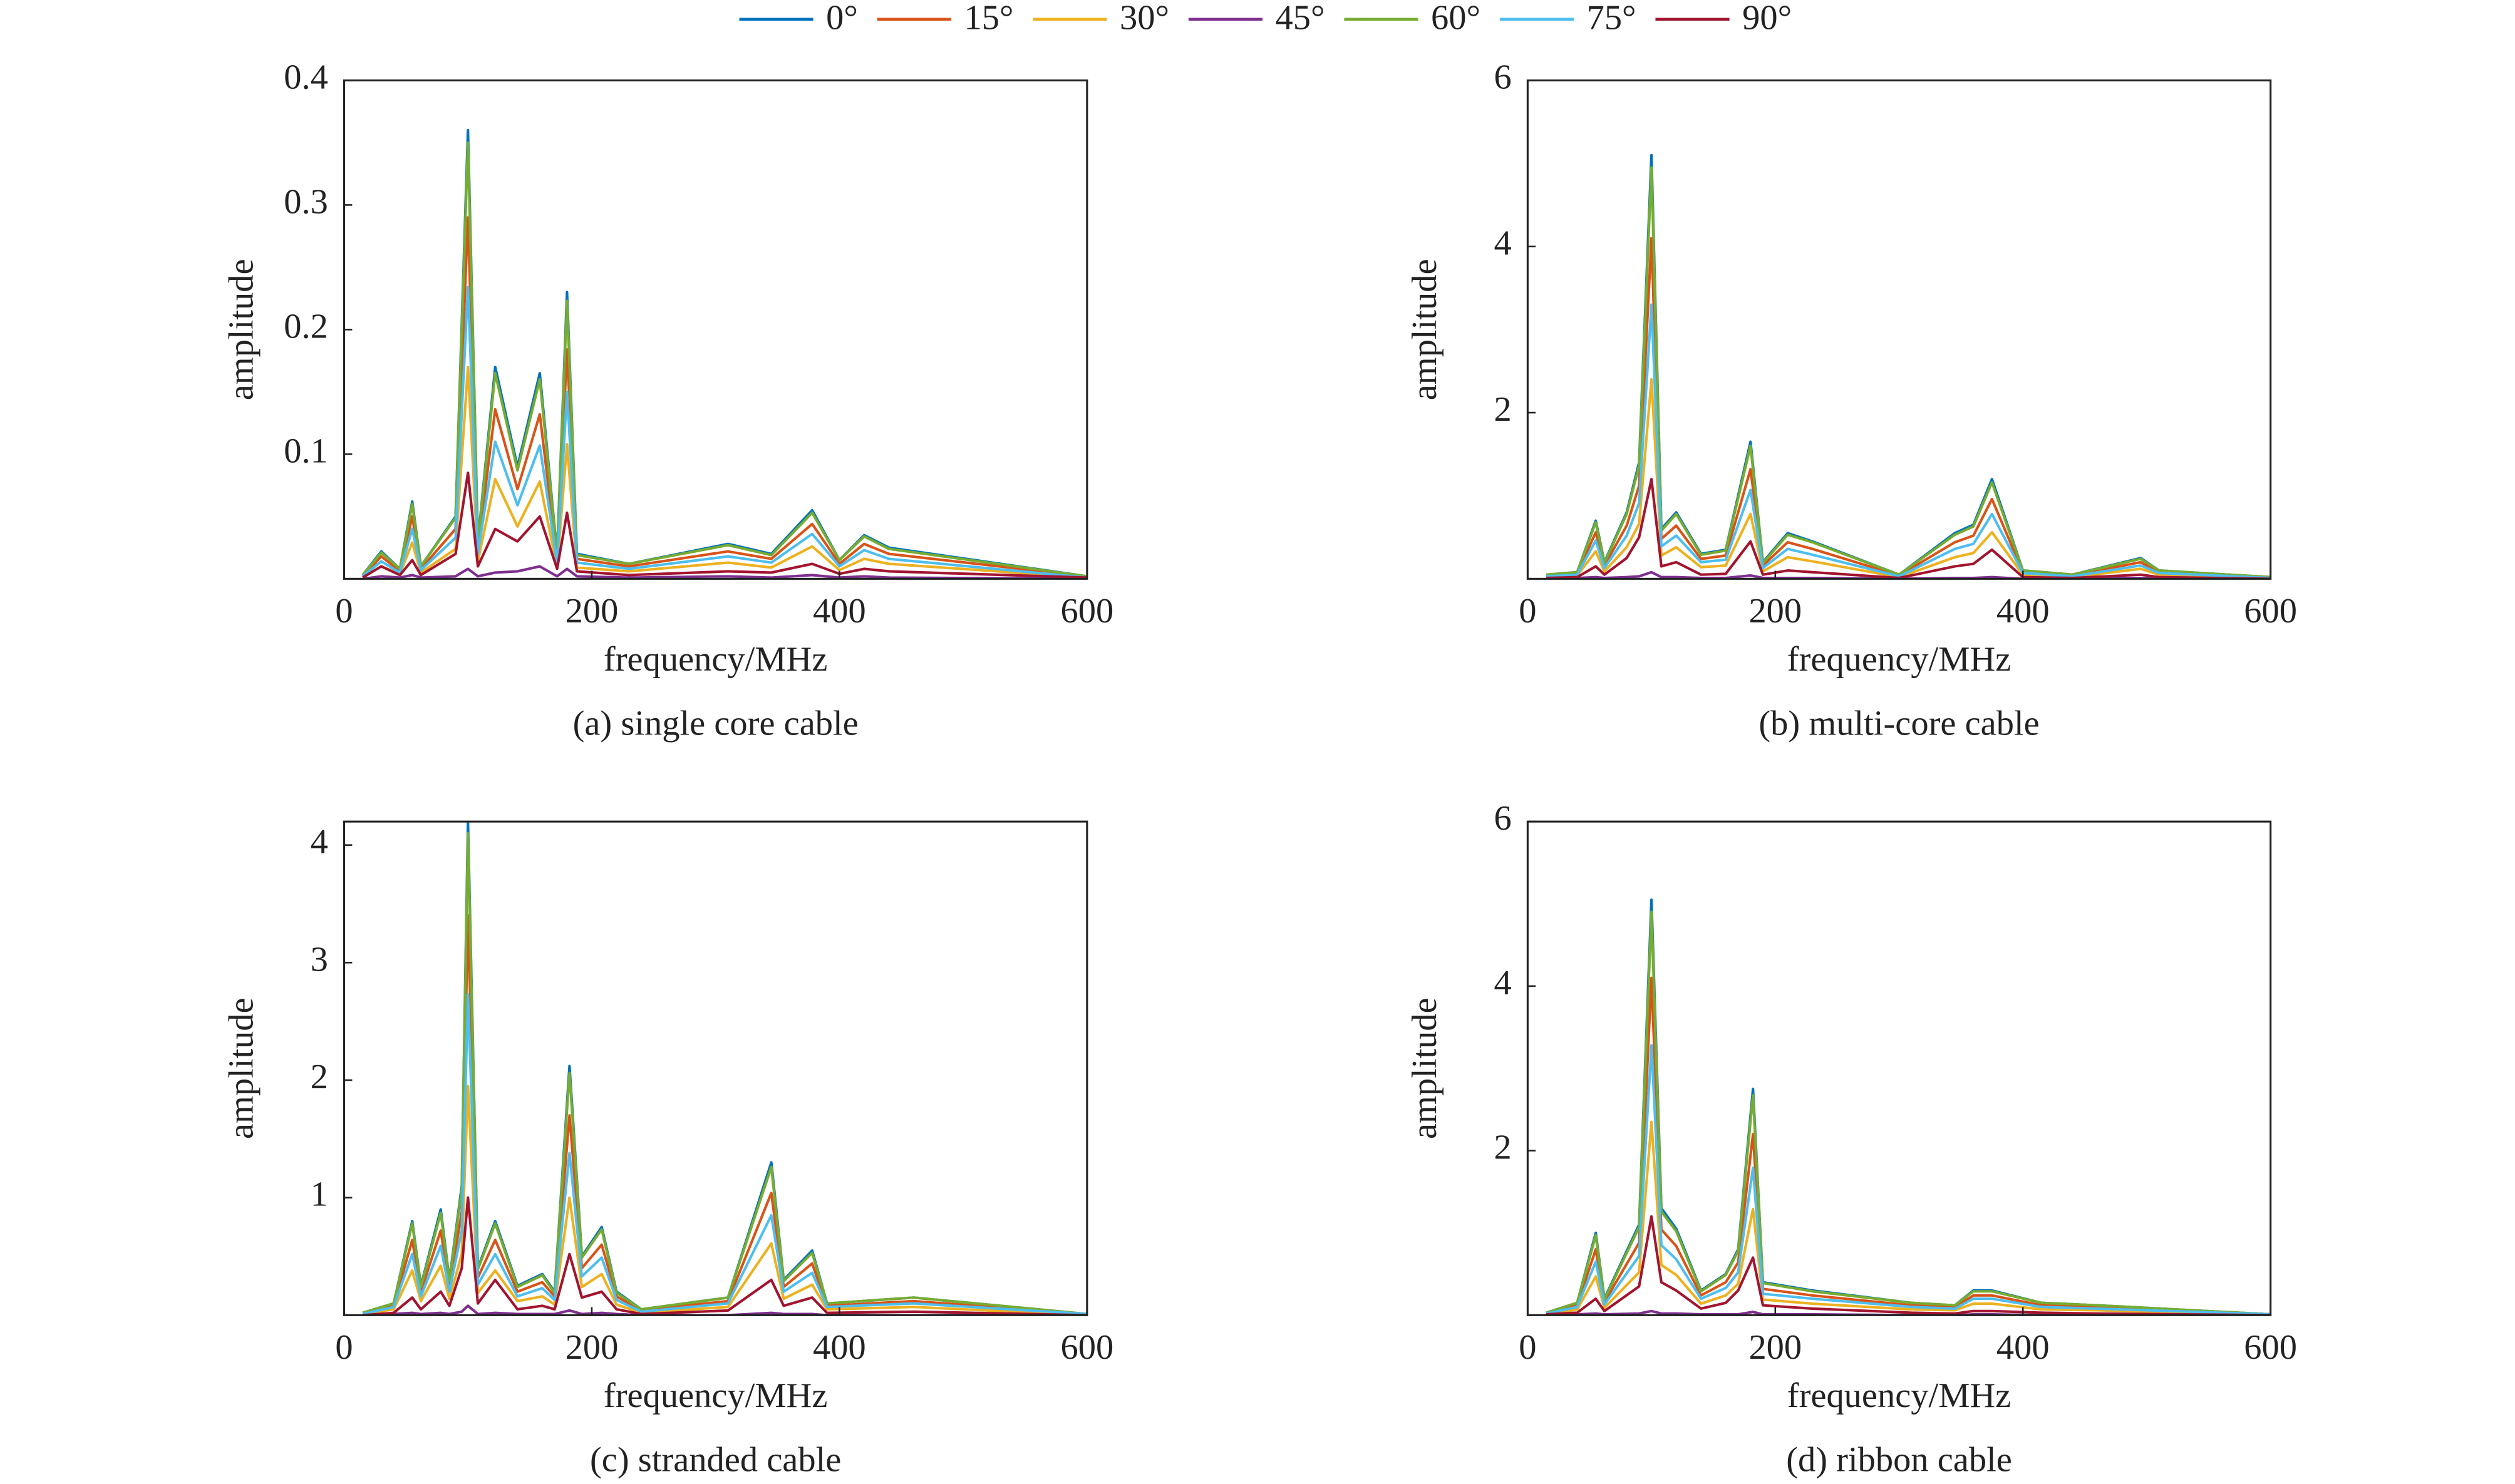 The image size is (2515, 1484). Describe the element at coordinates (306, 77) in the screenshot. I see `y-tick-label: 0.4` at that location.